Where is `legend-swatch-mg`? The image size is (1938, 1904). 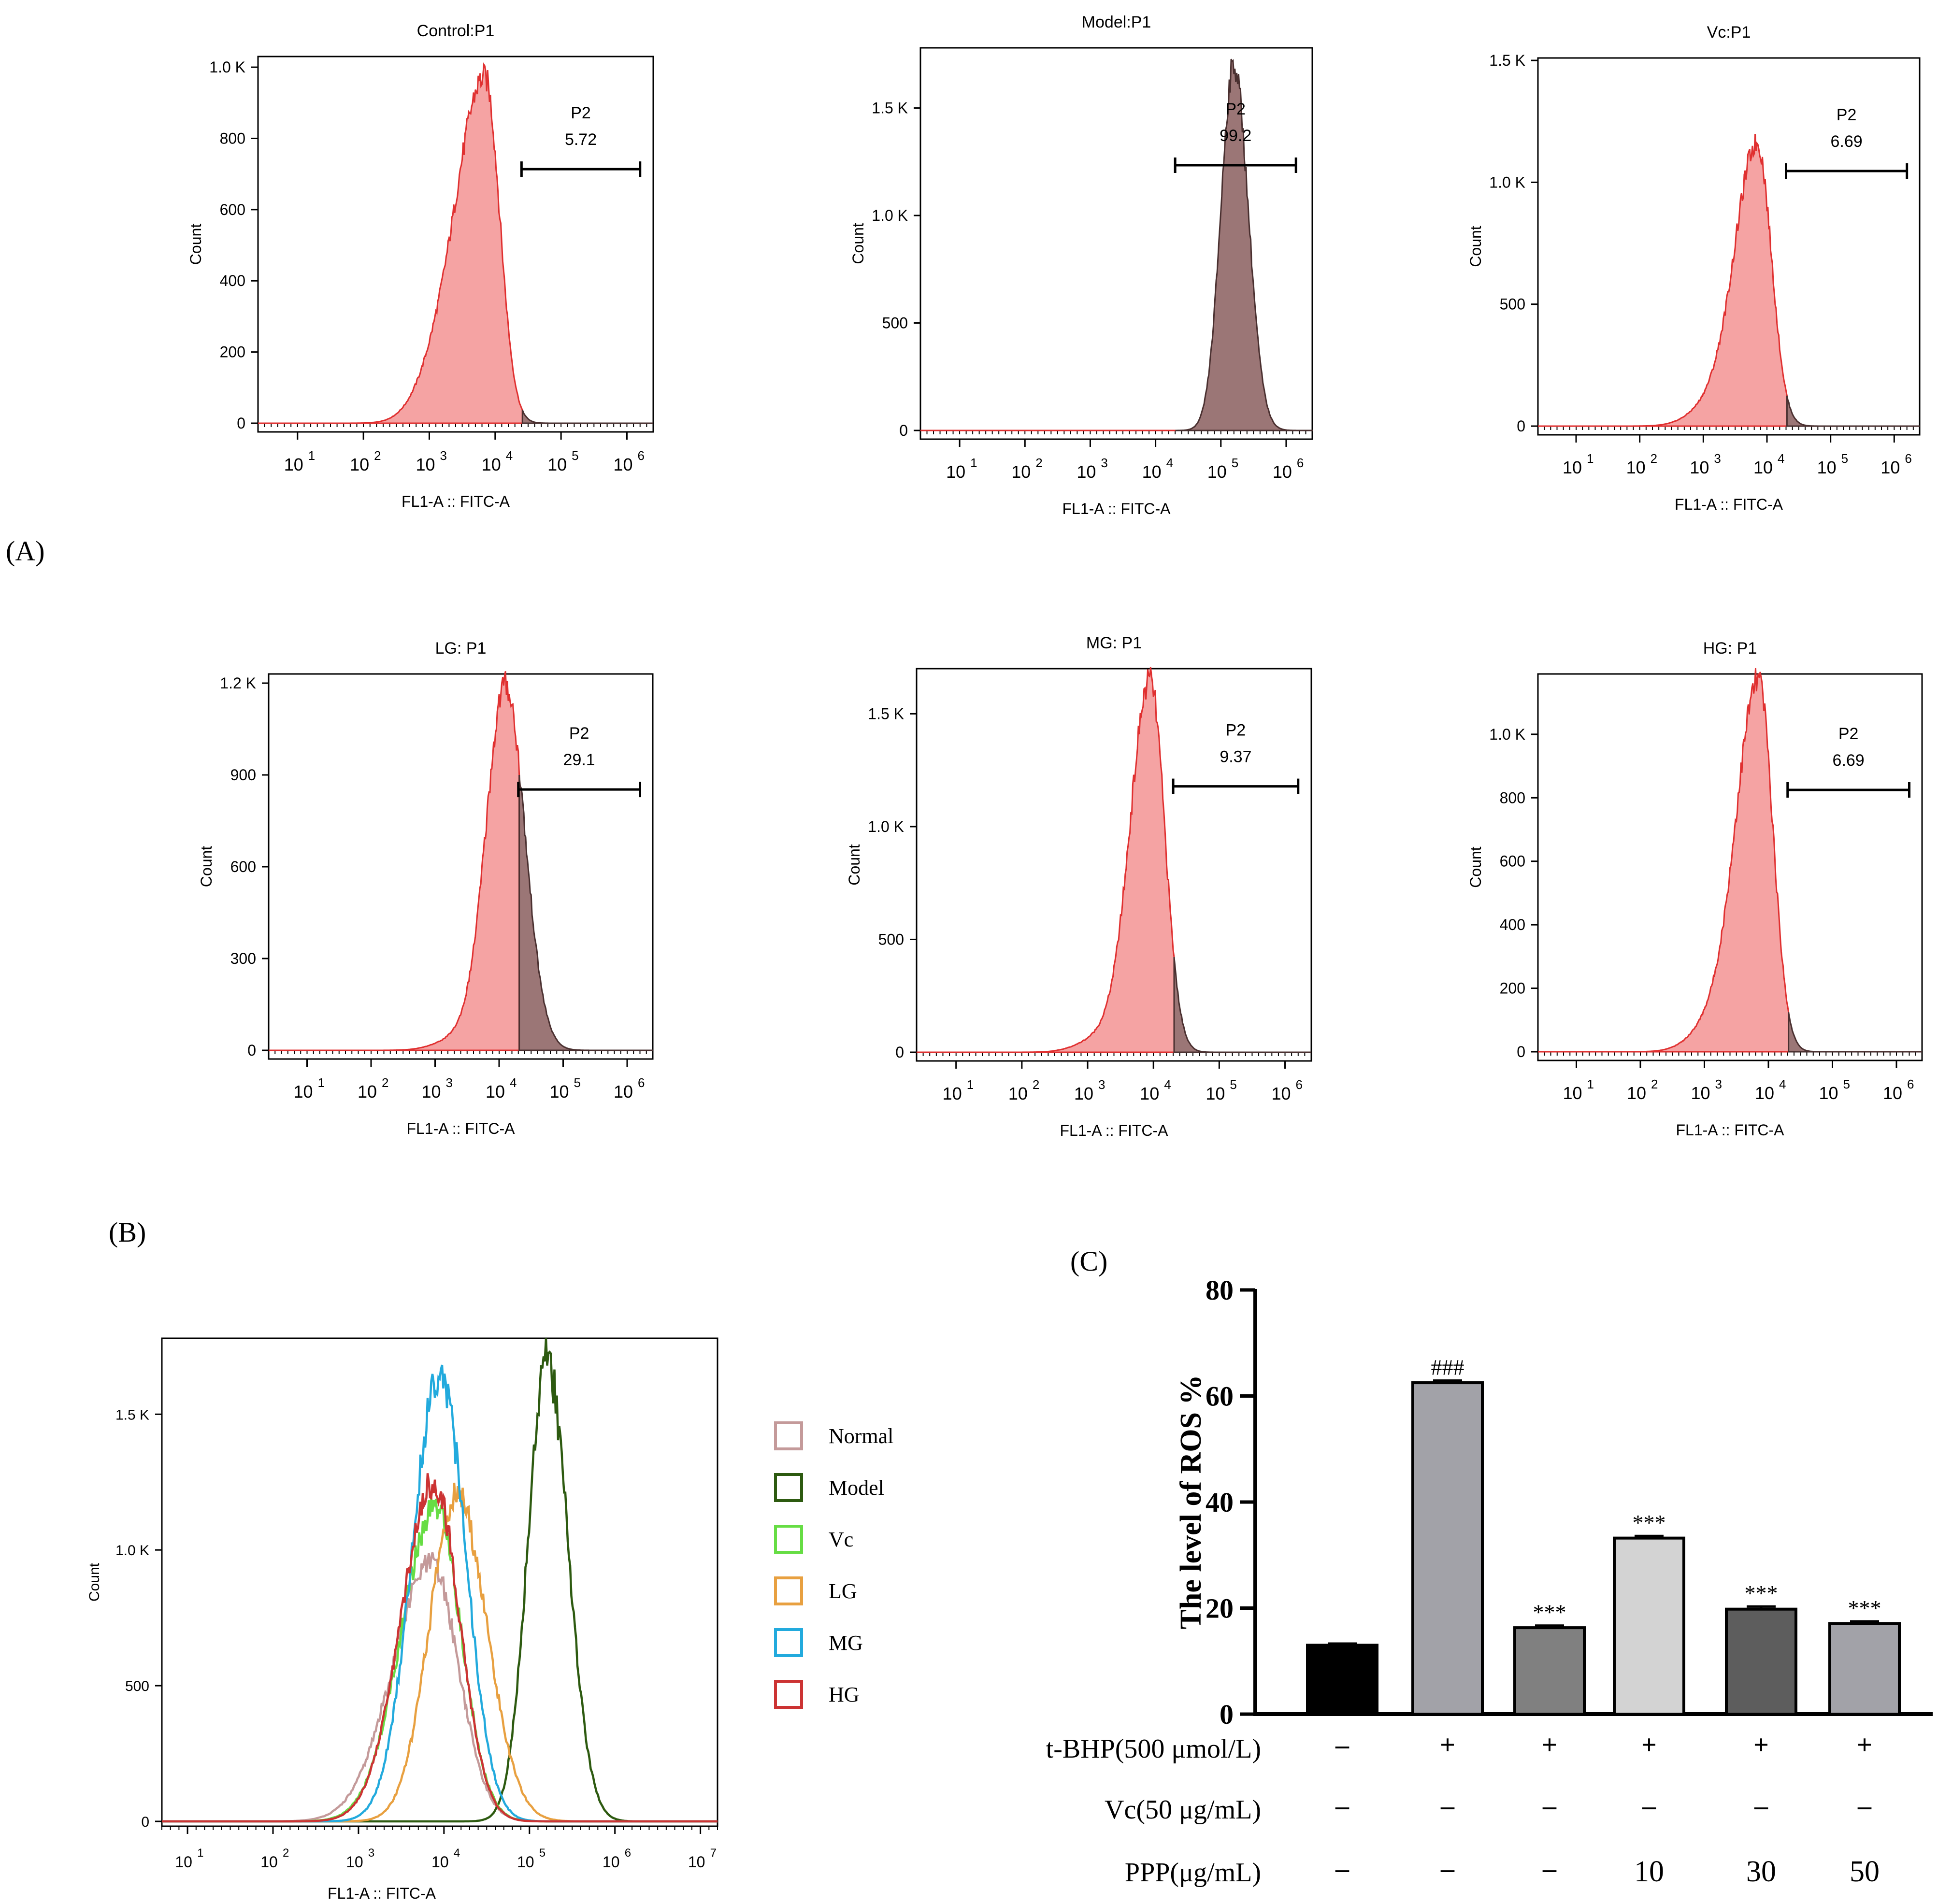
legend-swatch-mg is located at coordinates (788, 1642).